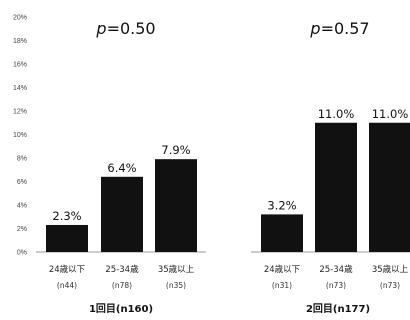 This screenshot has height=320, width=410. What do you see at coordinates (22, 253) in the screenshot?
I see `y-tick-label: 0%` at bounding box center [22, 253].